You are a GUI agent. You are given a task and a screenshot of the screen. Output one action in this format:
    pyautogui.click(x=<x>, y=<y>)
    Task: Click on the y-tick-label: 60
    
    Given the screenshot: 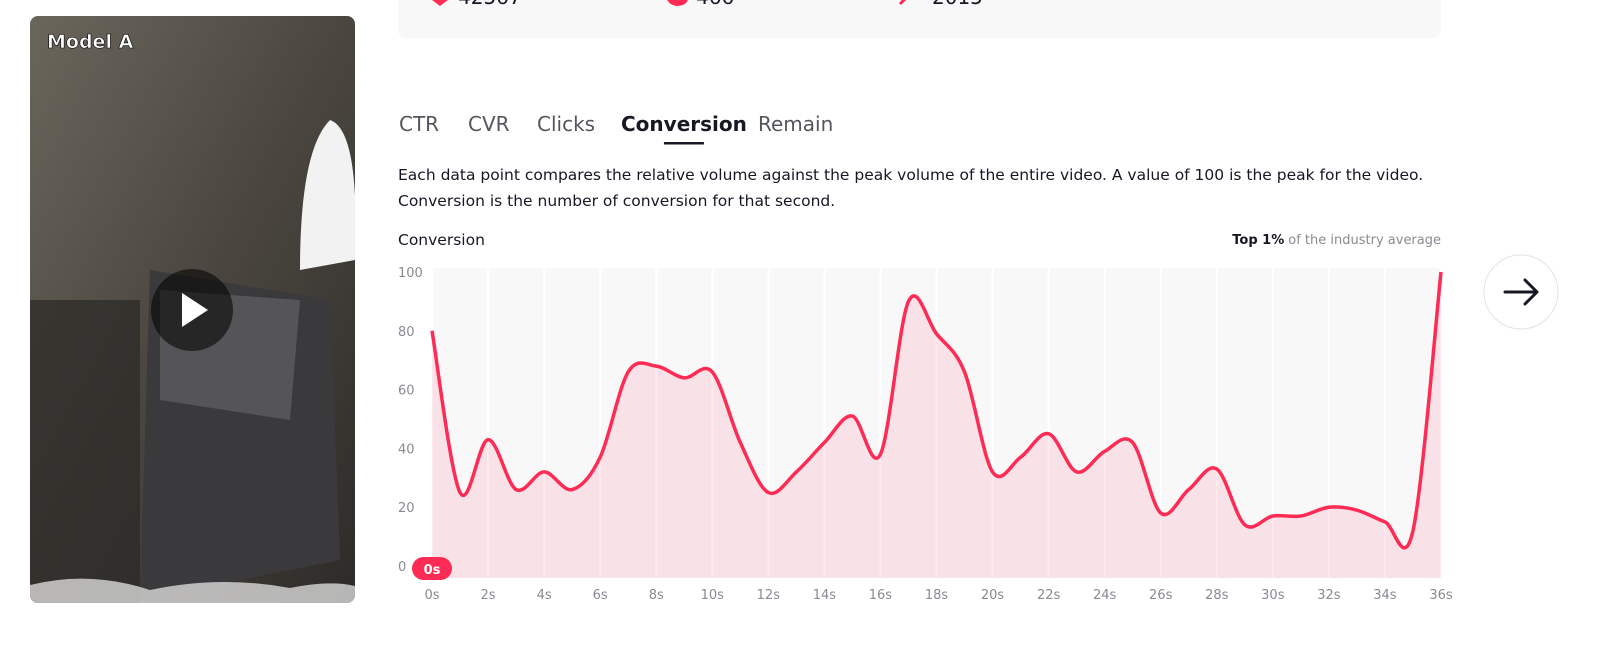 What is the action you would take?
    pyautogui.click(x=406, y=391)
    